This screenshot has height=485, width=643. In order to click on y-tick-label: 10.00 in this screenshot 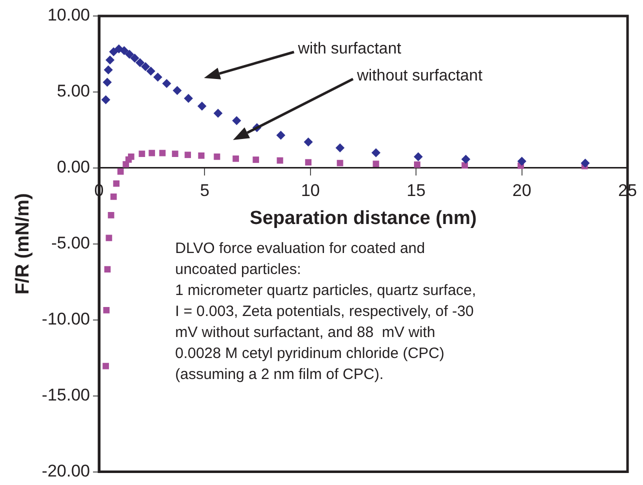, I will do `click(68, 15)`.